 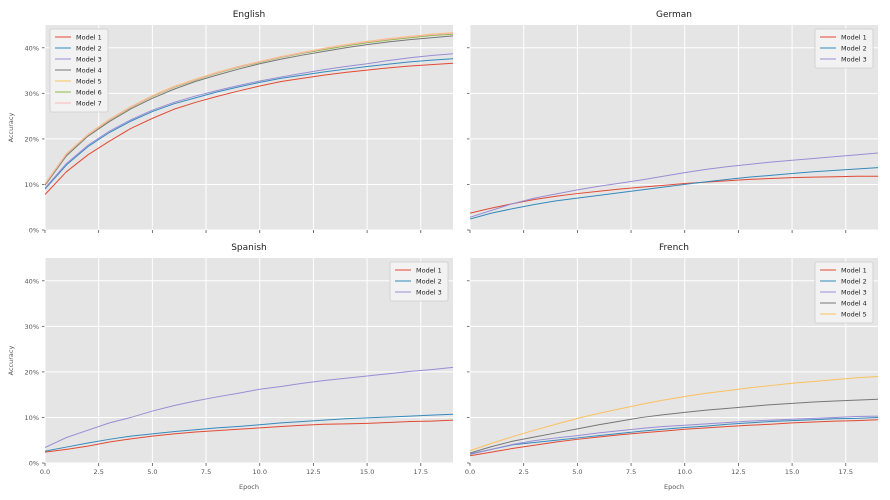 What do you see at coordinates (429, 271) in the screenshot?
I see `panel-spanish-legend-label: Model 1` at bounding box center [429, 271].